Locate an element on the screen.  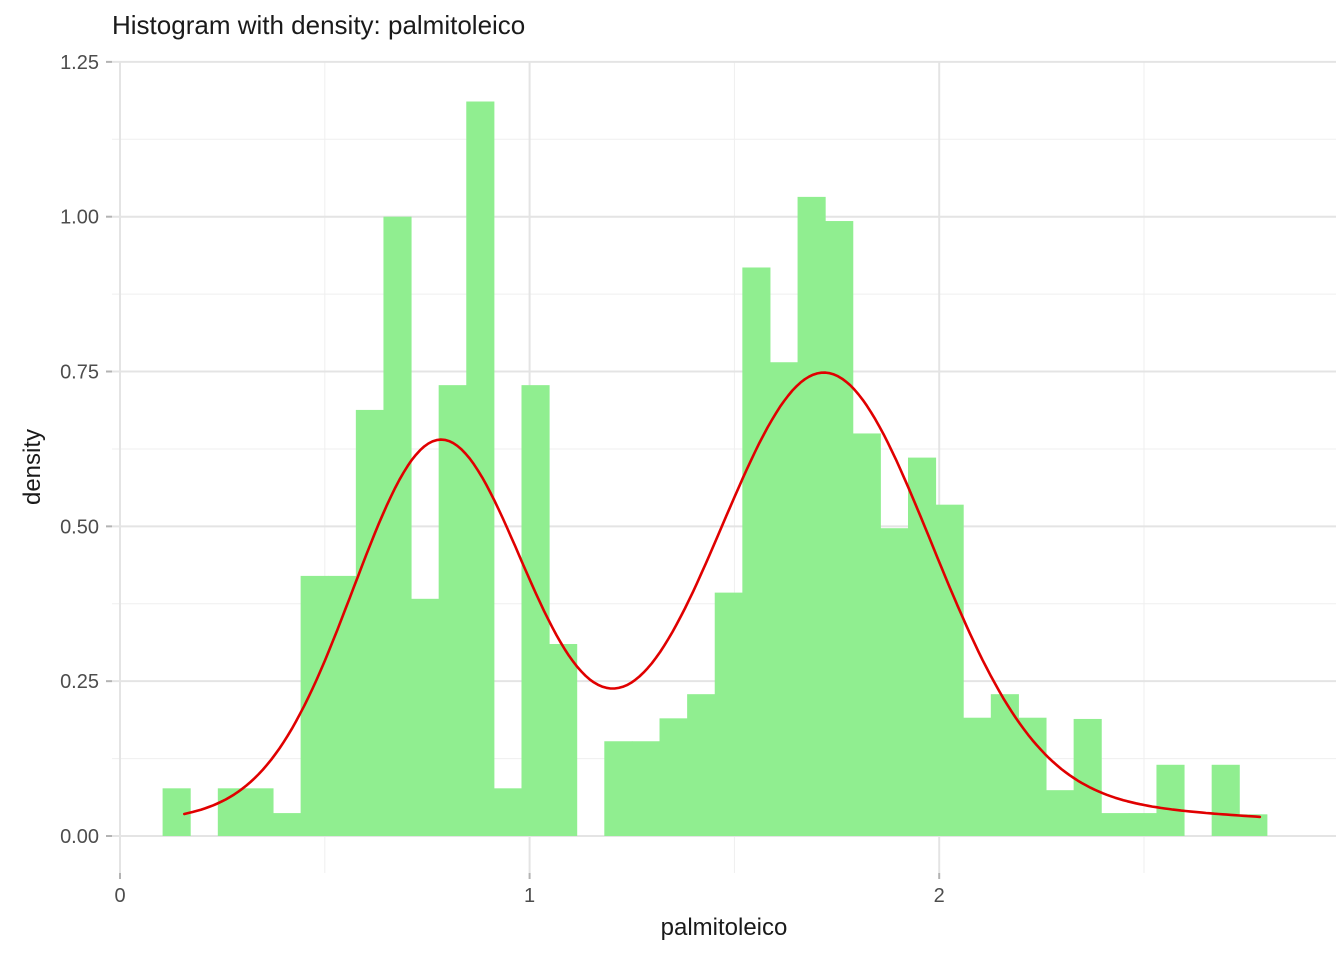
y-tick-label: 1.25 is located at coordinates (79, 63).